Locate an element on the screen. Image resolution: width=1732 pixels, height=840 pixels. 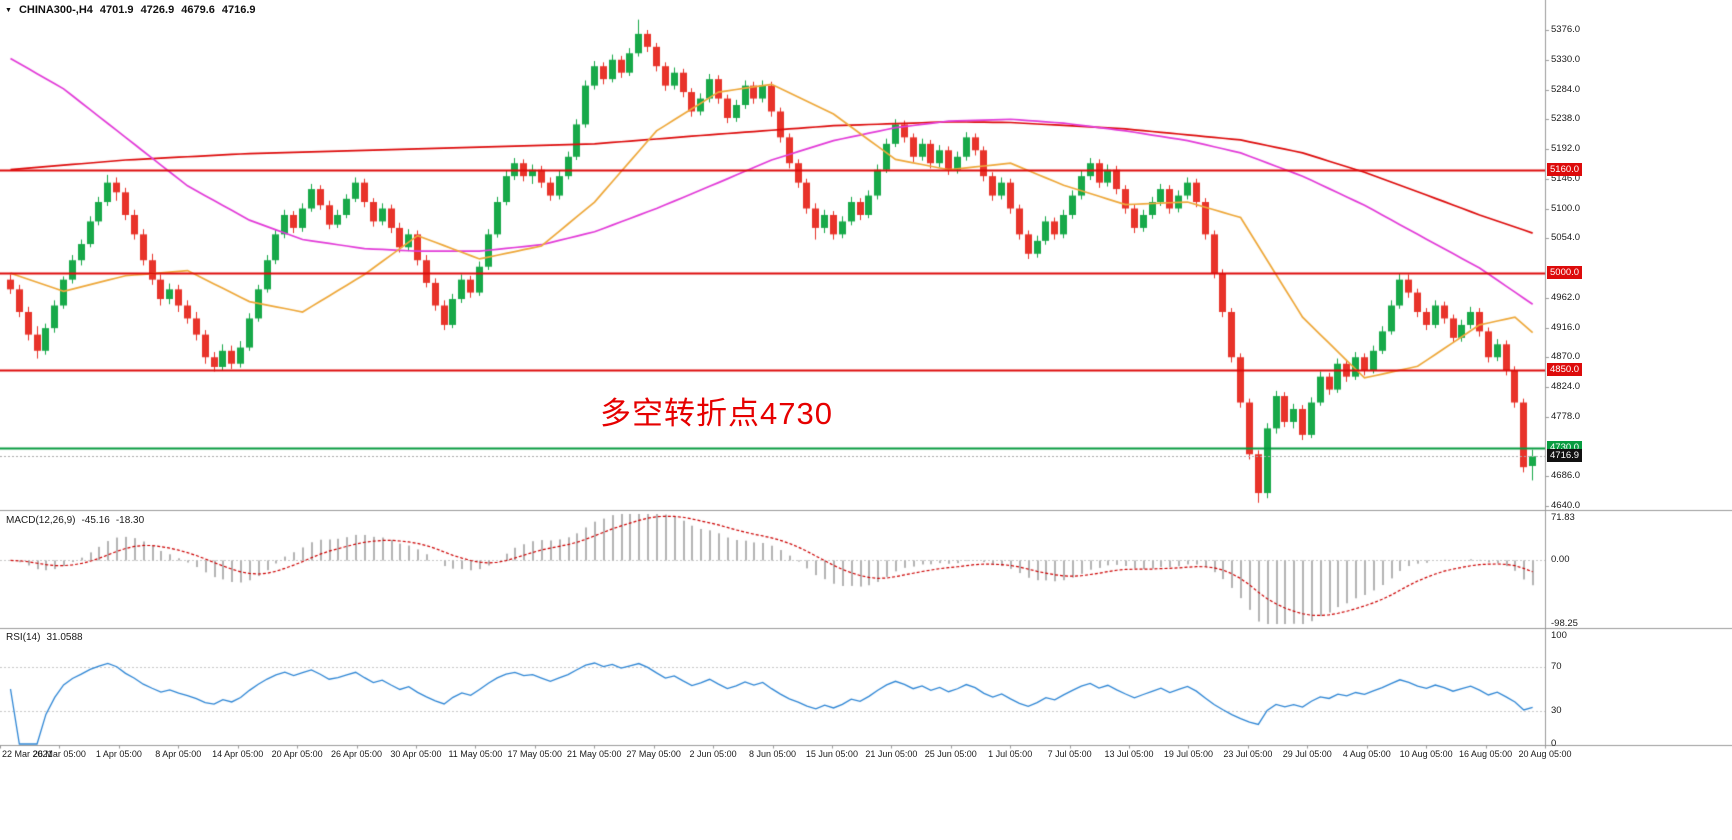
symbol-dropdown-icon: ▼ is located at coordinates (8, 10).